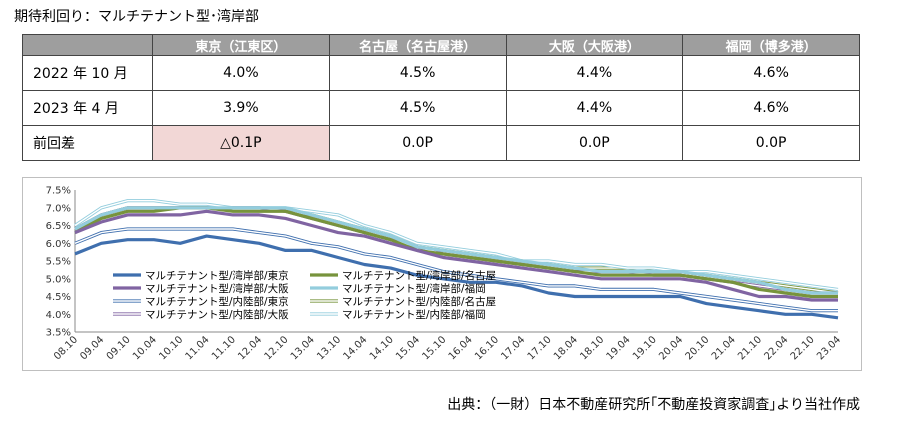 This screenshot has width=900, height=422. I want to click on y-tick-label: 4.5%, so click(58, 297).